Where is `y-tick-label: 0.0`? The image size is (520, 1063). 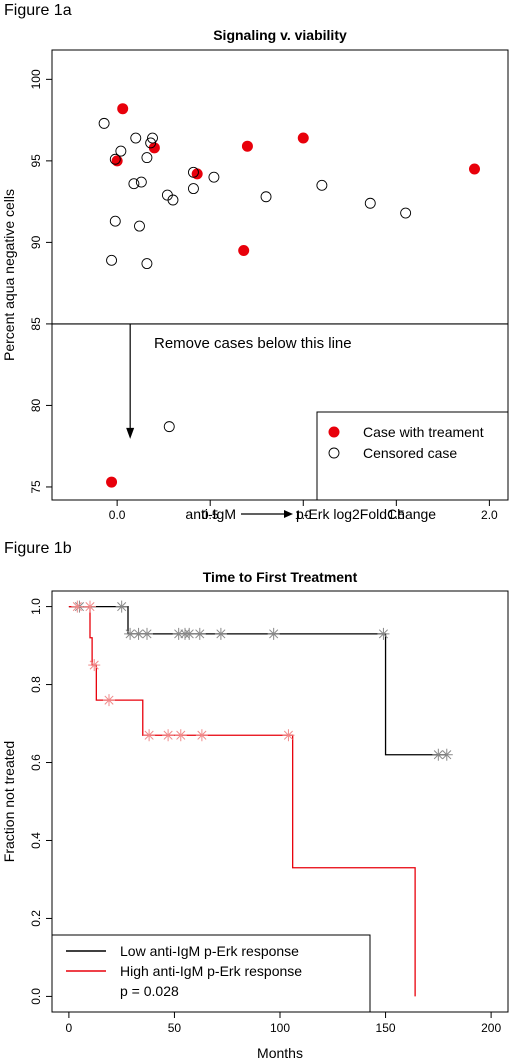
y-tick-label: 0.0 is located at coordinates (36, 996).